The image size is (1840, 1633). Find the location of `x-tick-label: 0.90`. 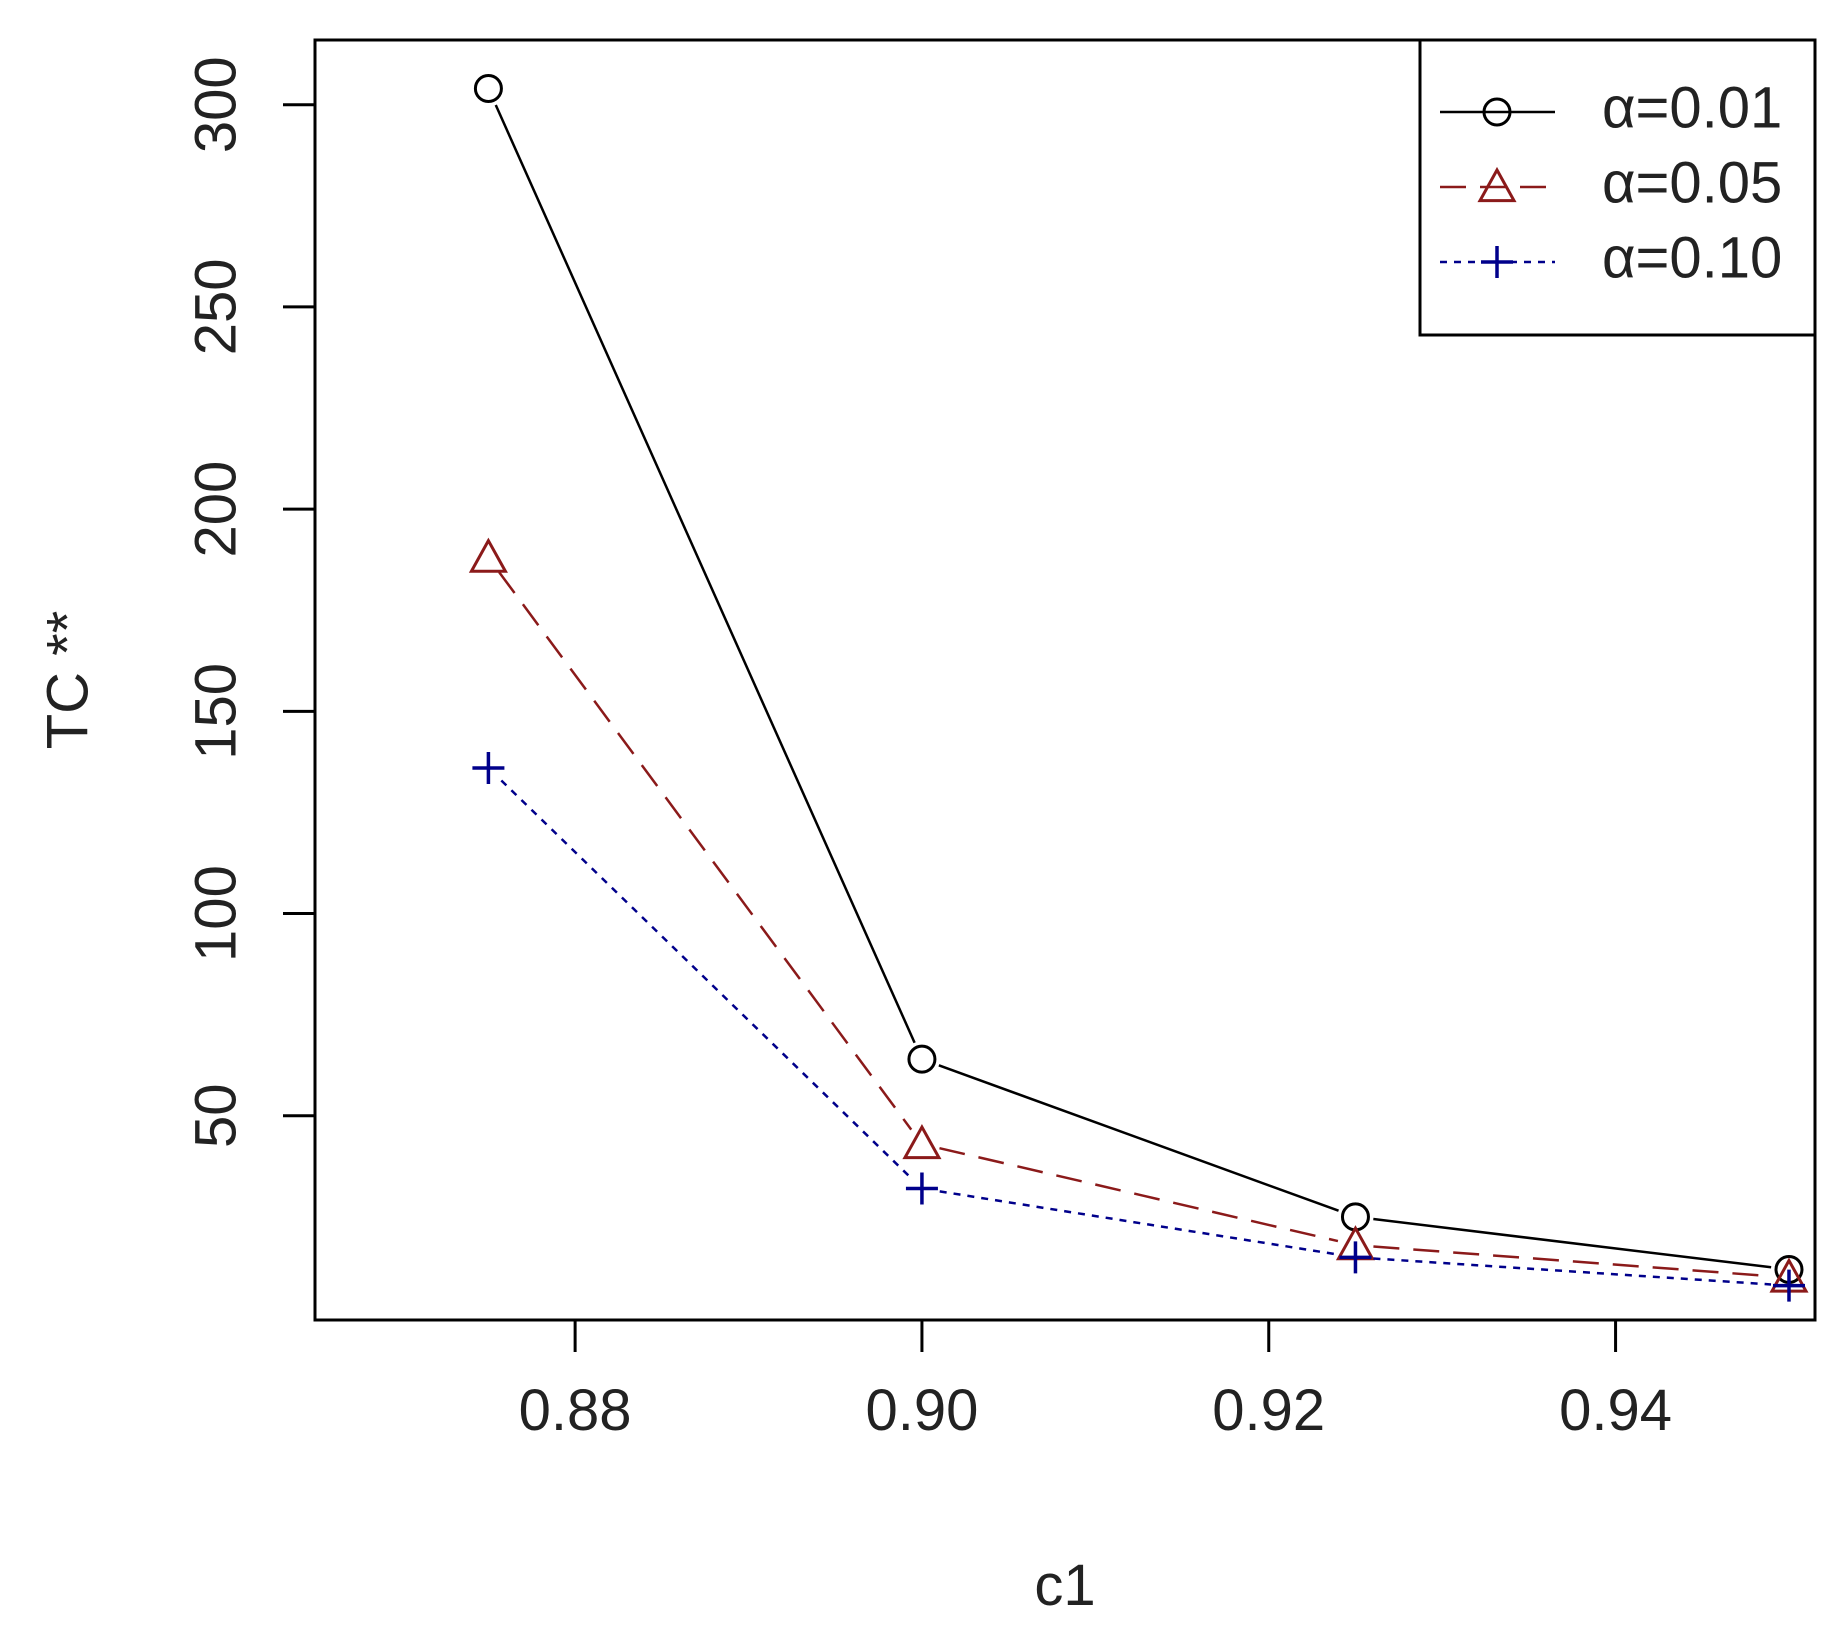

x-tick-label: 0.90 is located at coordinates (921, 1410).